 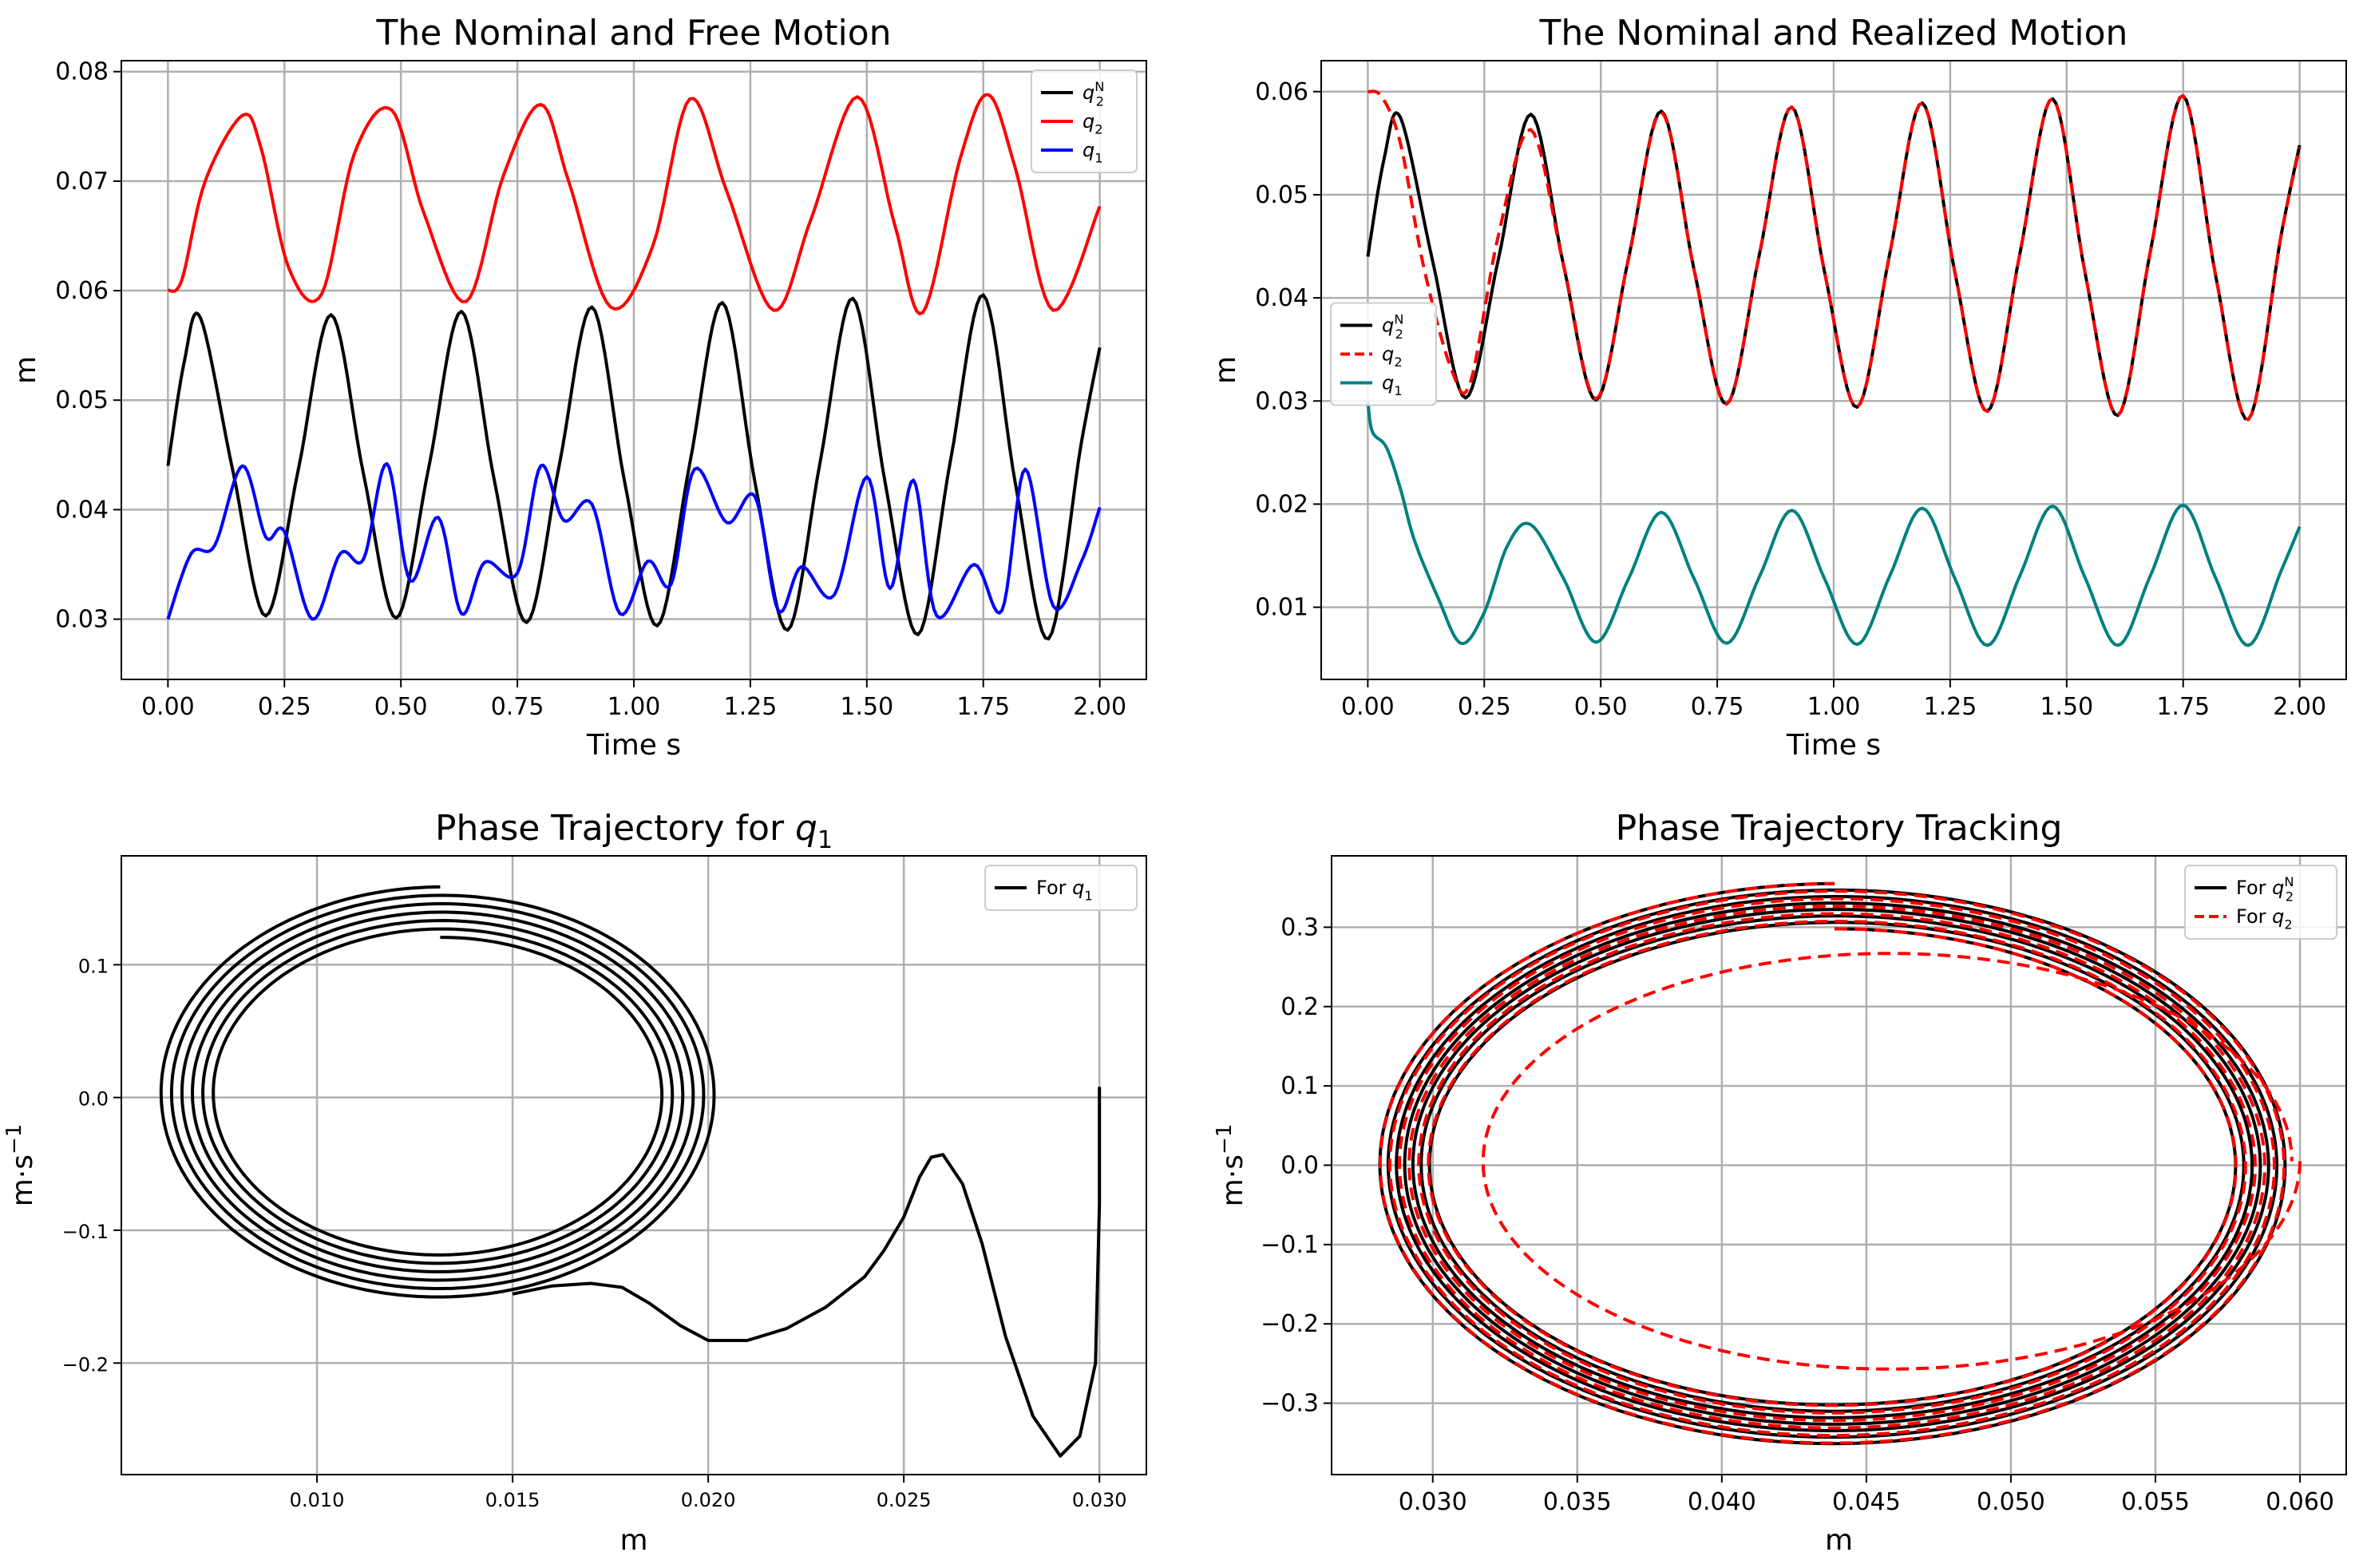 What do you see at coordinates (437, 1092) in the screenshot?
I see `series-orbit-Forq1` at bounding box center [437, 1092].